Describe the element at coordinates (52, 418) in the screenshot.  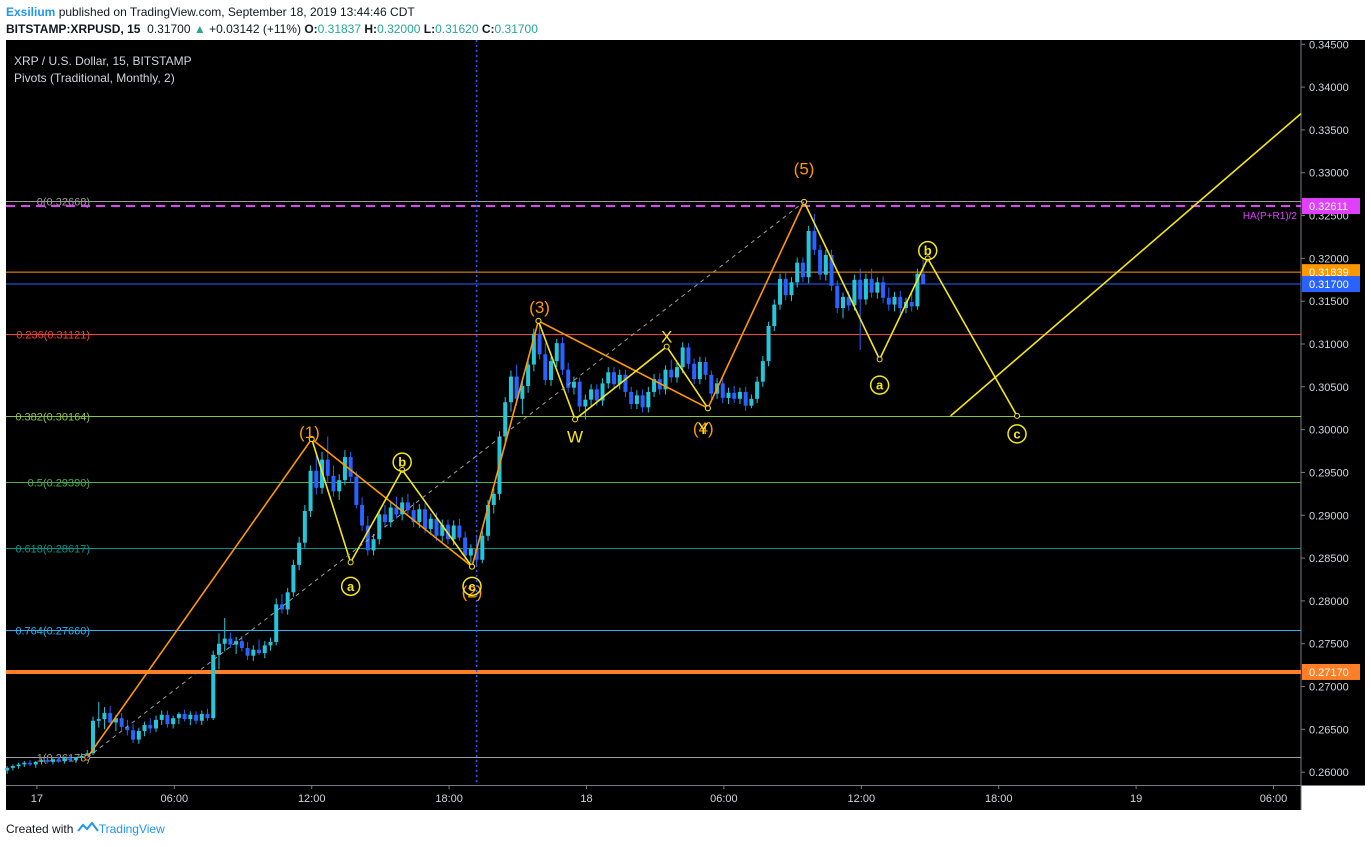
I see `fib-label-2: 0.382(0.30164)` at that location.